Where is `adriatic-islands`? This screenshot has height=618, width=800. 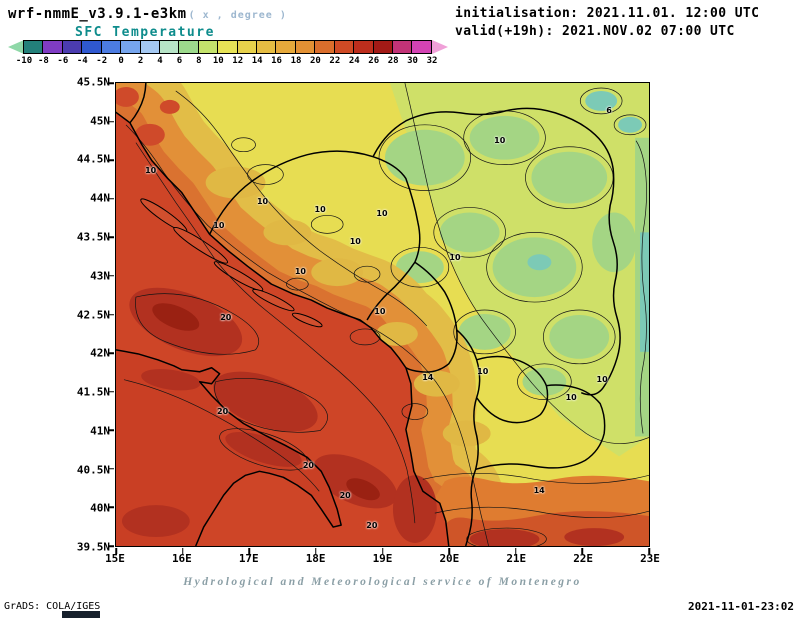
adriatic-islands is located at coordinates (231, 263).